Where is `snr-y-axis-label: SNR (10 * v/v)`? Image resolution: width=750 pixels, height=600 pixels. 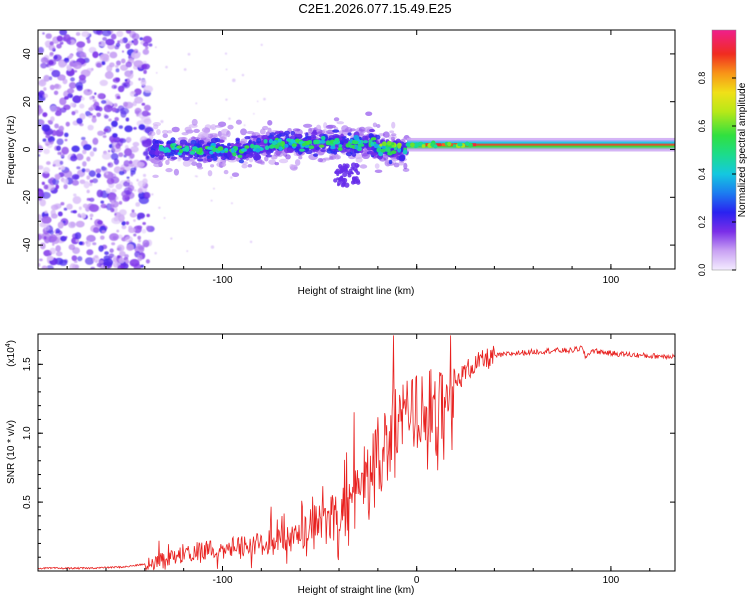 snr-y-axis-label: SNR (10 * v/v) is located at coordinates (11, 452).